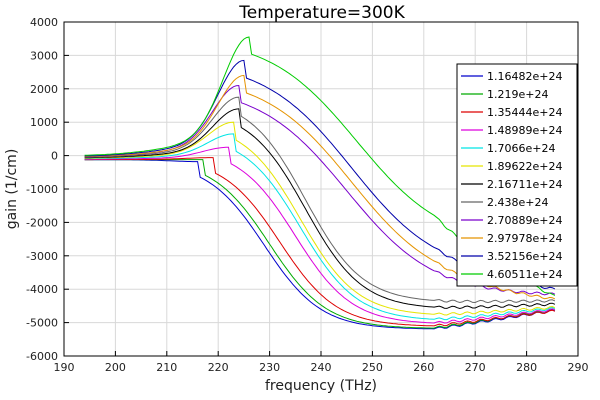 The image size is (600, 400). I want to click on legend-label: 1.89622e+24, so click(524, 166).